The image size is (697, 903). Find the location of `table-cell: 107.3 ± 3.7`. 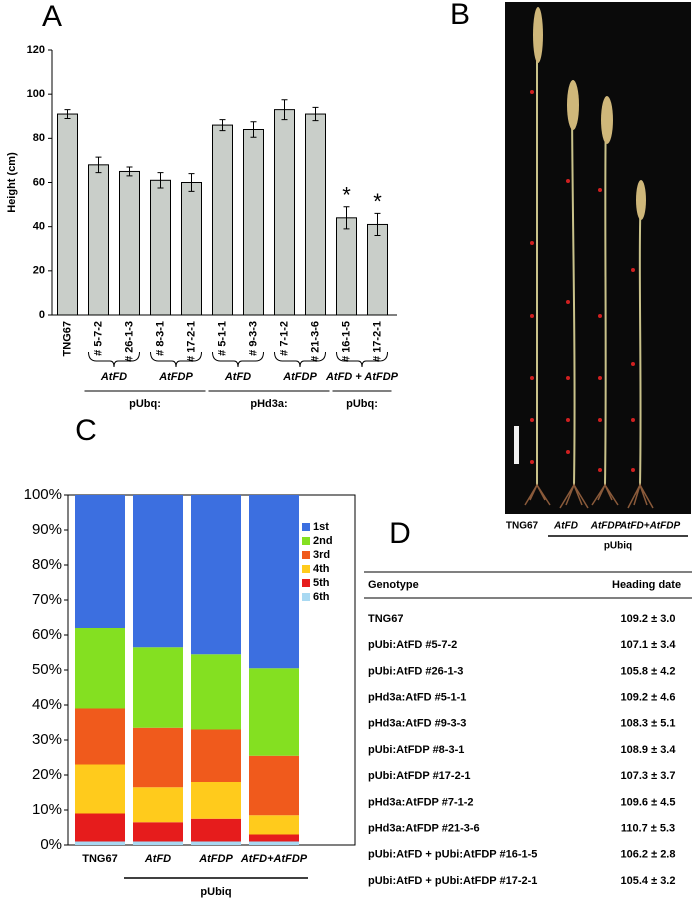

table-cell: 107.3 ± 3.7 is located at coordinates (648, 776).